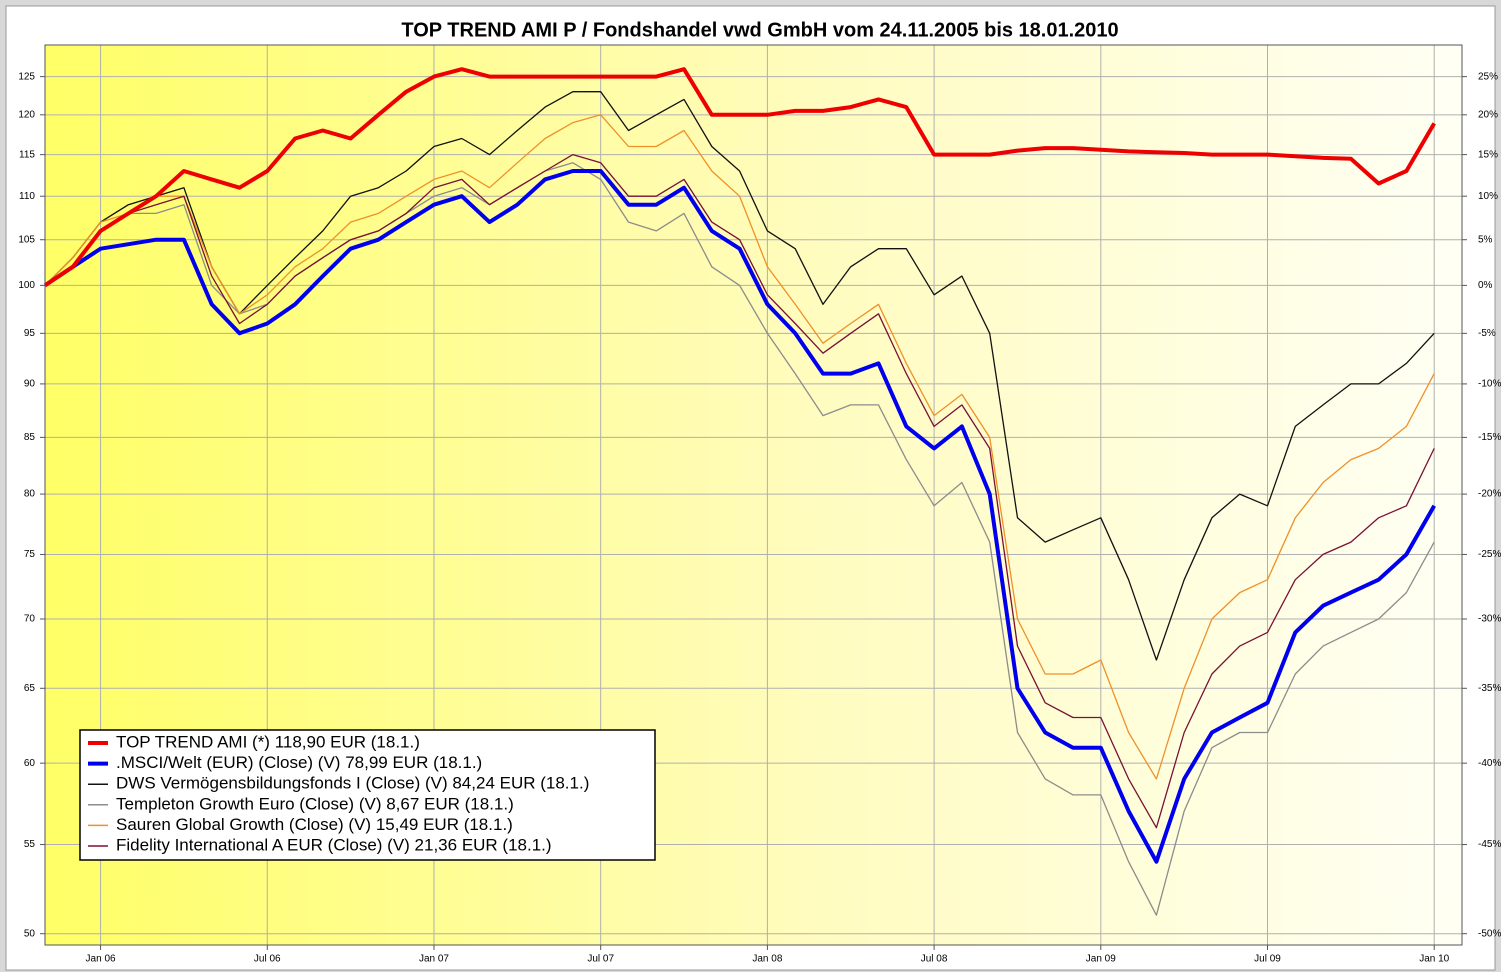 The image size is (1501, 972). What do you see at coordinates (1488, 154) in the screenshot?
I see `y2-tick-label: 15%` at bounding box center [1488, 154].